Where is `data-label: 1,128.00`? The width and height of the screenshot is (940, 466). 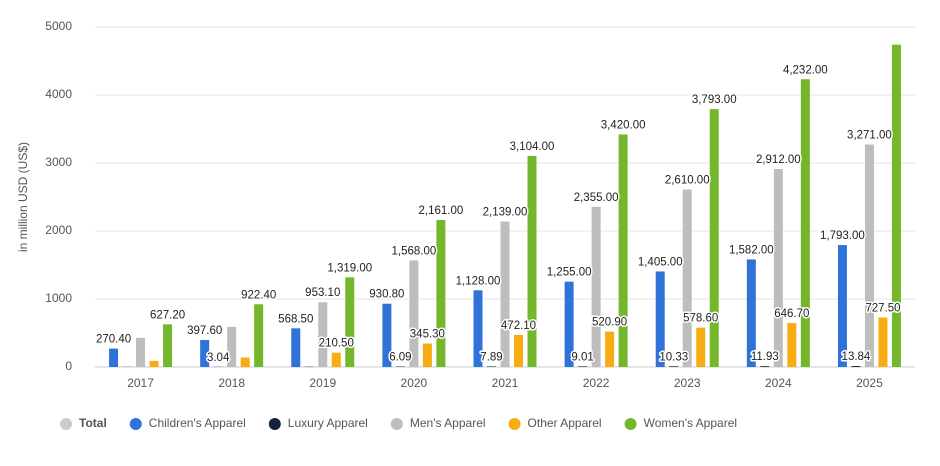 data-label: 1,128.00 is located at coordinates (478, 281).